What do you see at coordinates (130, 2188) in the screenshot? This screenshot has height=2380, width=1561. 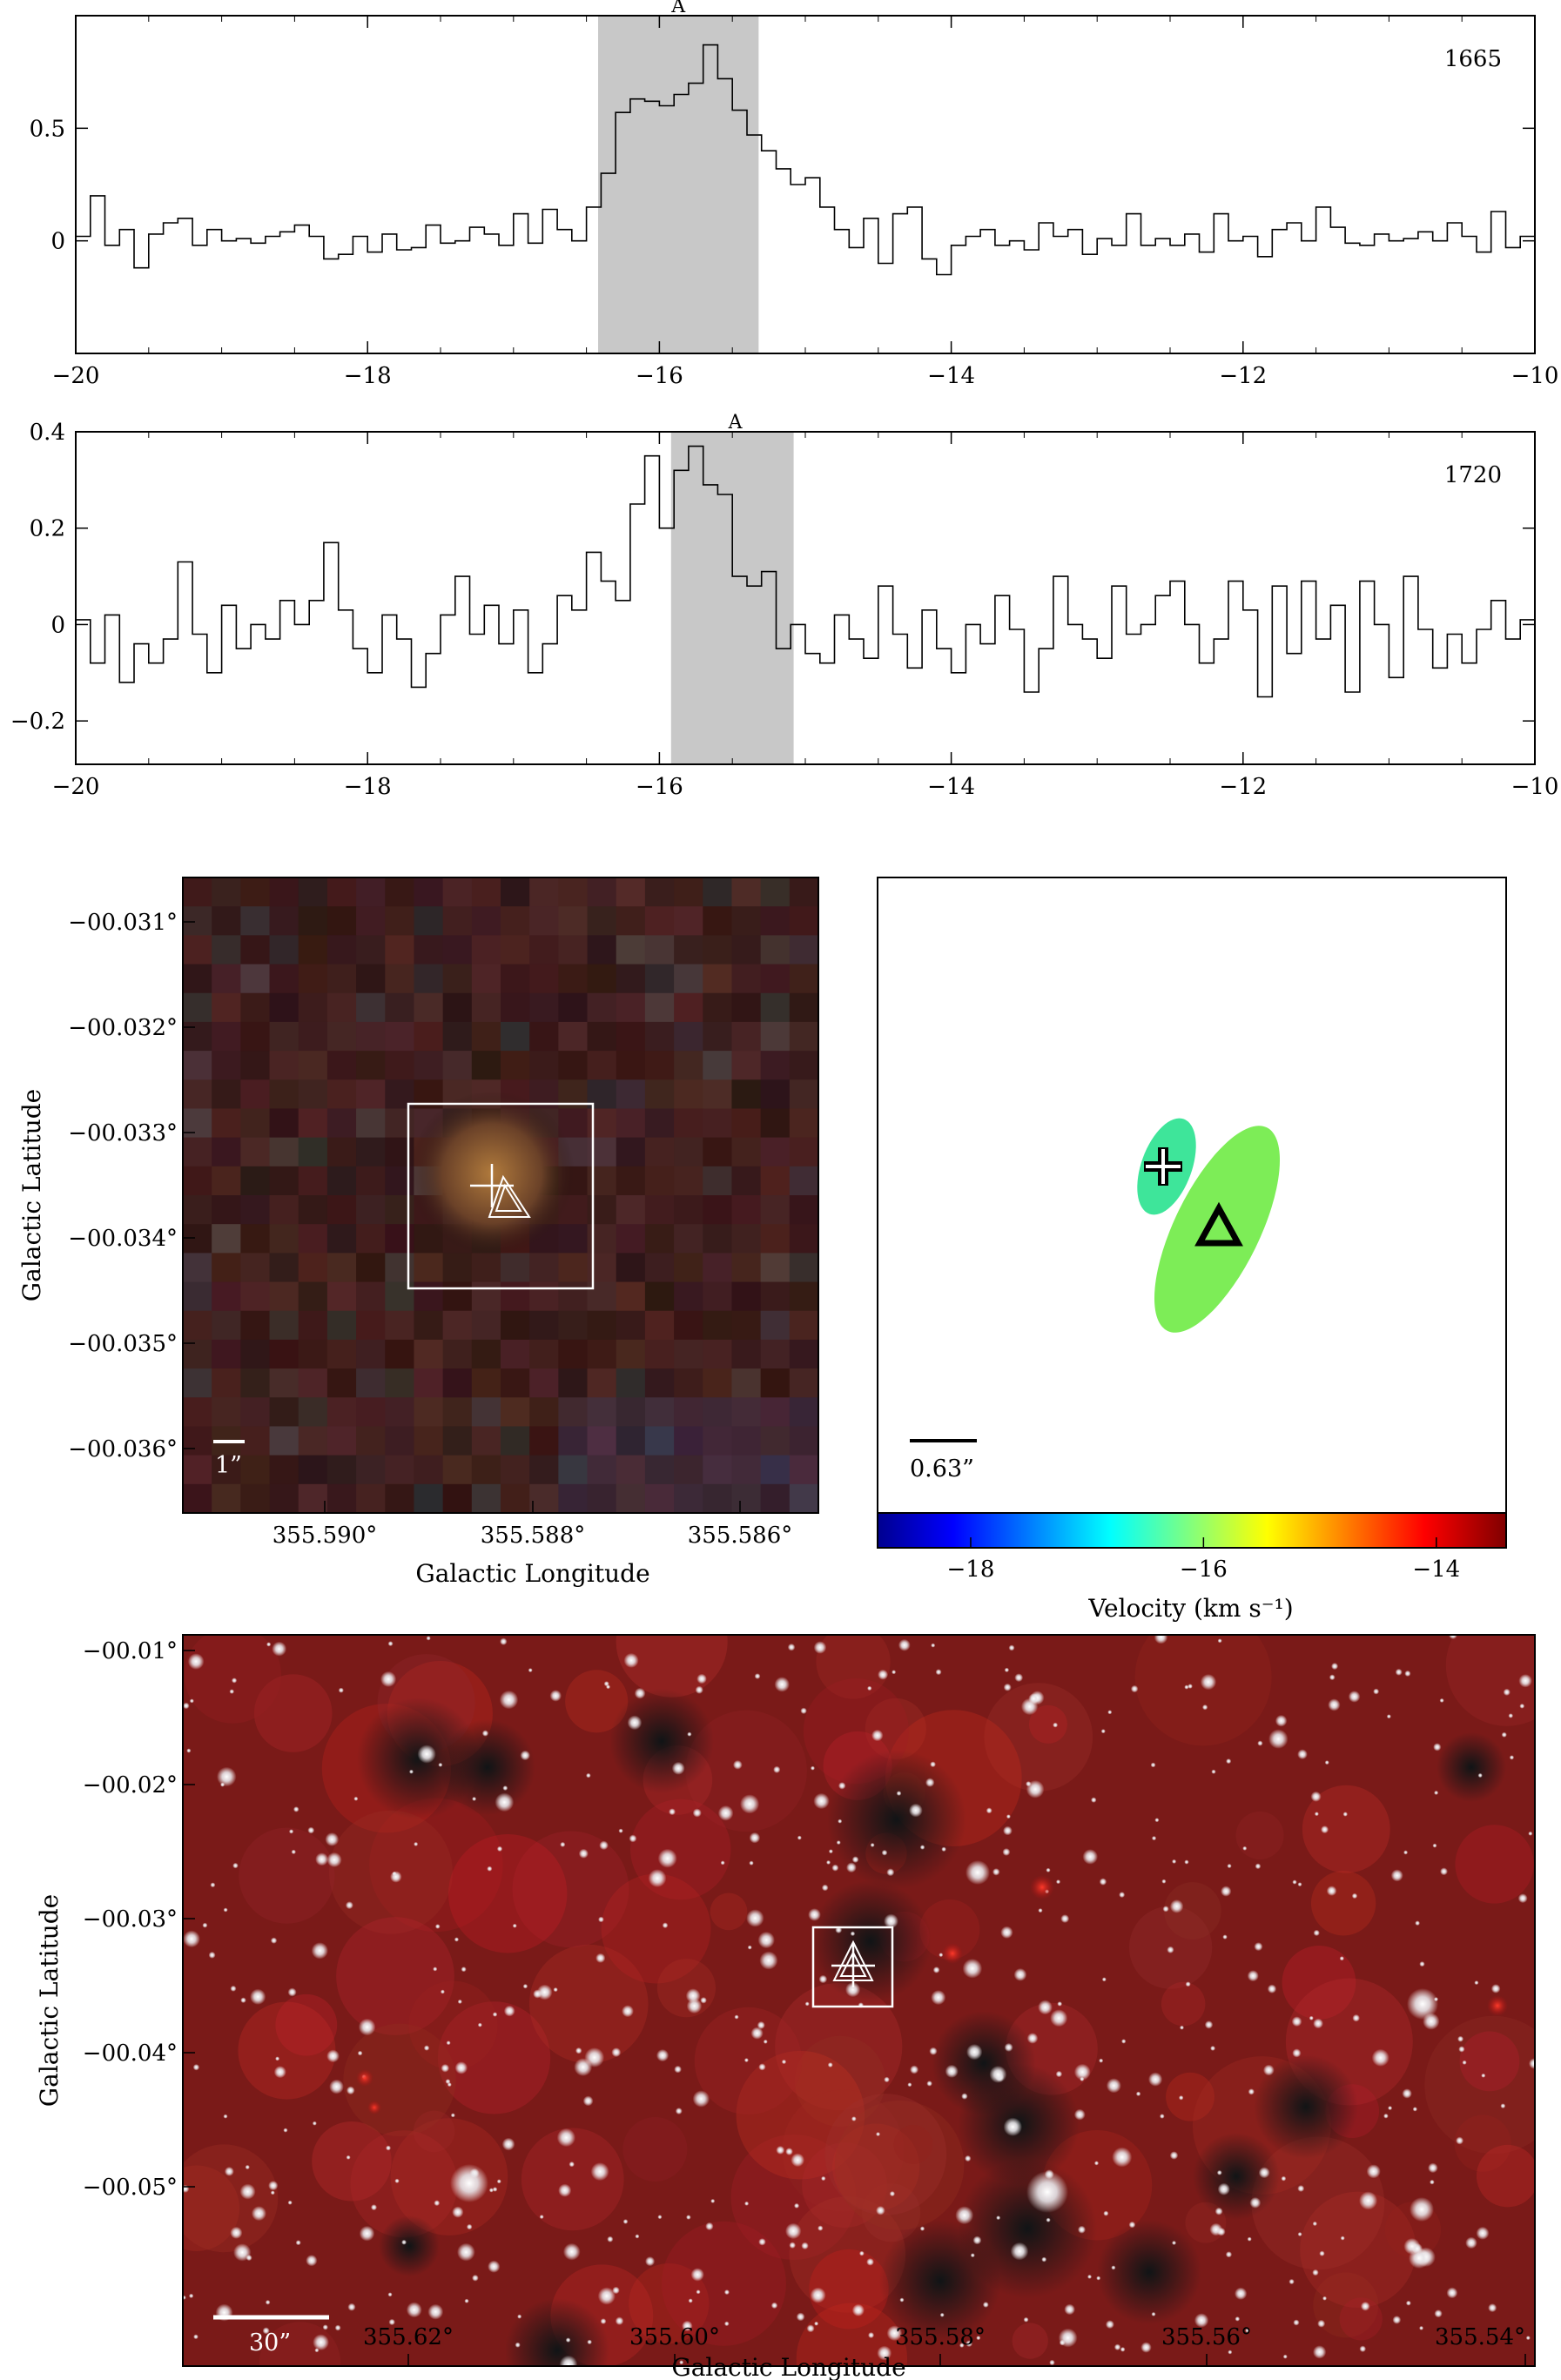 I see `y-tick-label: −00.05°` at bounding box center [130, 2188].